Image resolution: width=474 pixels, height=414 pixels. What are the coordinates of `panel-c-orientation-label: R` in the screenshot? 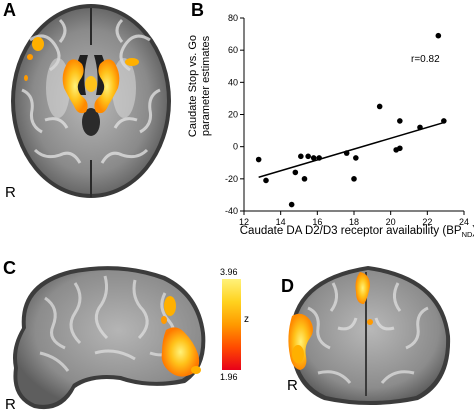 It's located at (10, 404).